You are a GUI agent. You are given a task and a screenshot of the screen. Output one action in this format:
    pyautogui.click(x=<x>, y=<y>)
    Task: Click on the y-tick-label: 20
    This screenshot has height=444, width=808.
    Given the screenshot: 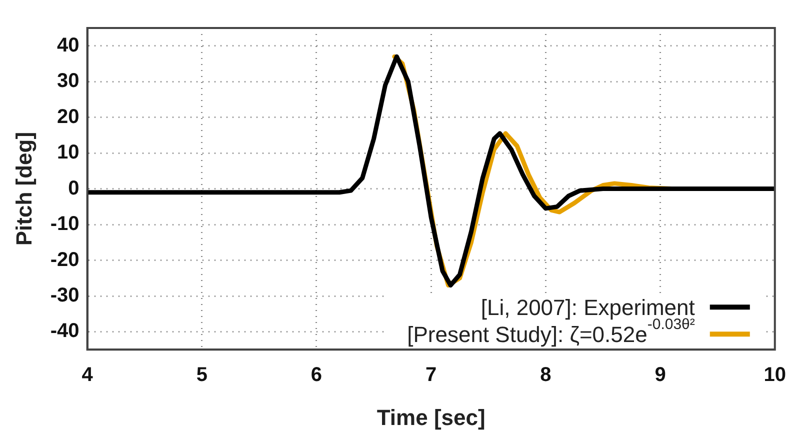 What is the action you would take?
    pyautogui.click(x=68, y=117)
    